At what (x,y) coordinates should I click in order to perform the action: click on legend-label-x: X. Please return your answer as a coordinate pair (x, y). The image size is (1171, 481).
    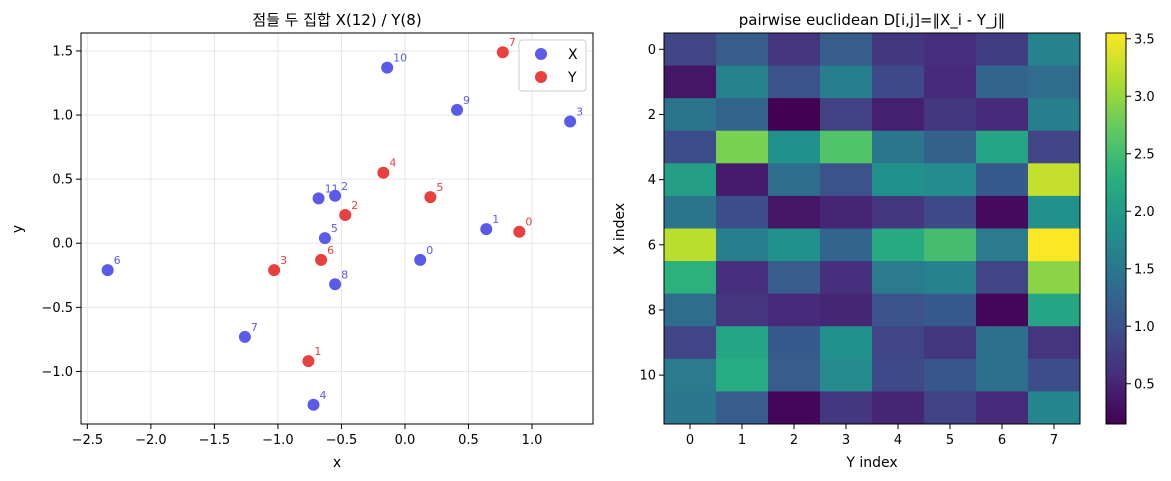
    Looking at the image, I should click on (573, 55).